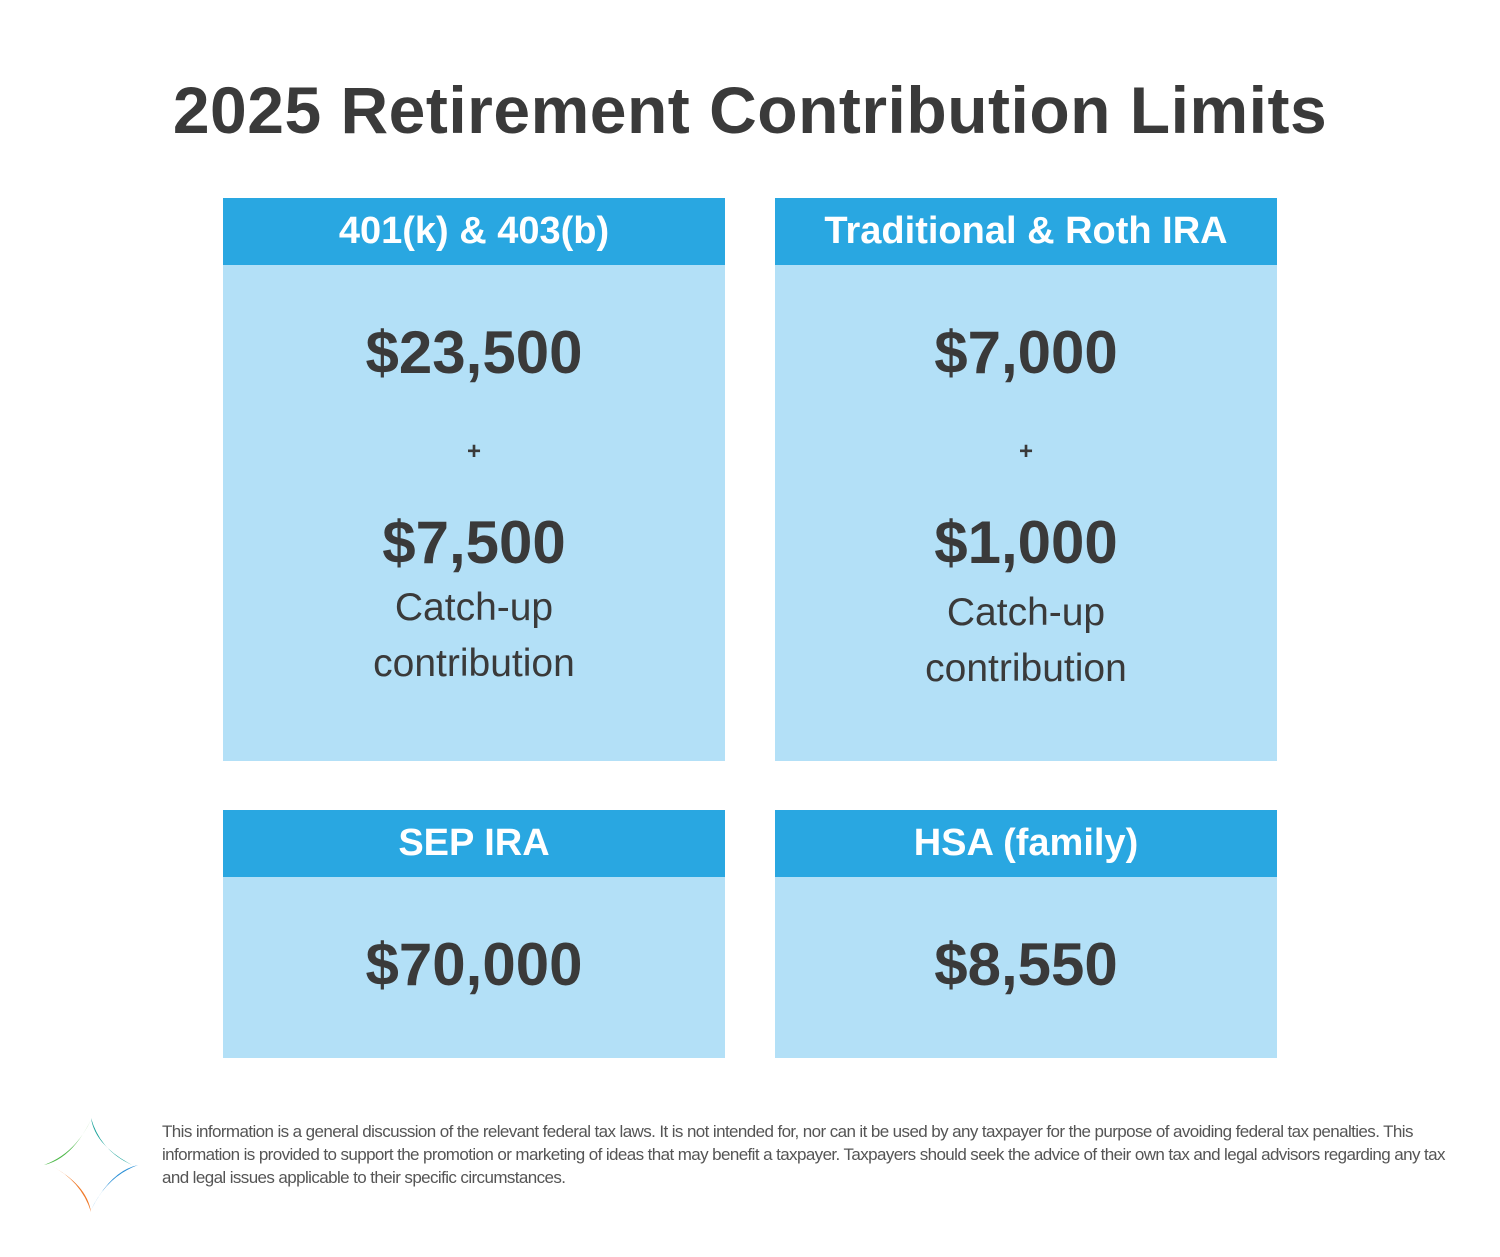 The height and width of the screenshot is (1257, 1500). Describe the element at coordinates (474, 231) in the screenshot. I see `card-header: 401(k) & 403(b)` at that location.